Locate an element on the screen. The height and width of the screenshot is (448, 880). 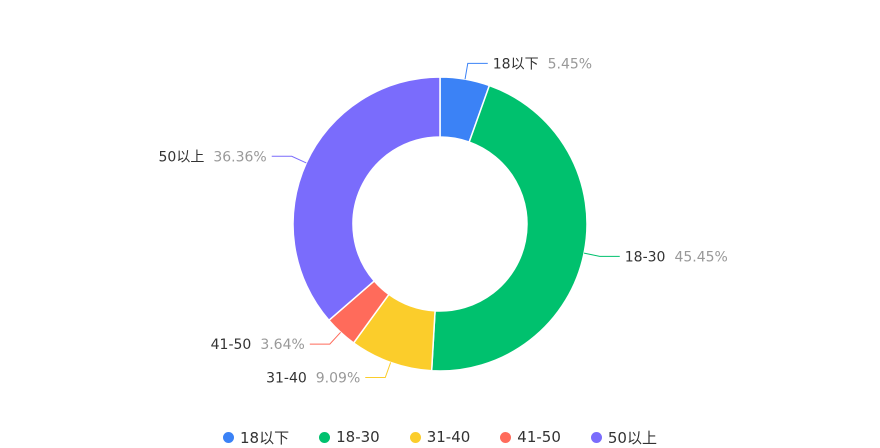
slice-label-41-50: 41-50 3.64% is located at coordinates (258, 345).